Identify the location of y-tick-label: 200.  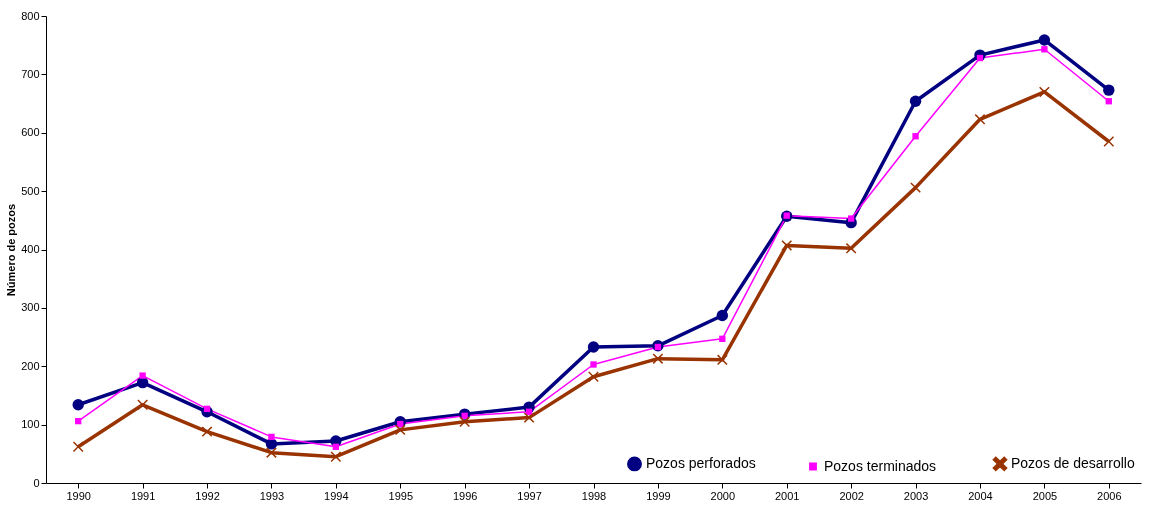
(30, 365).